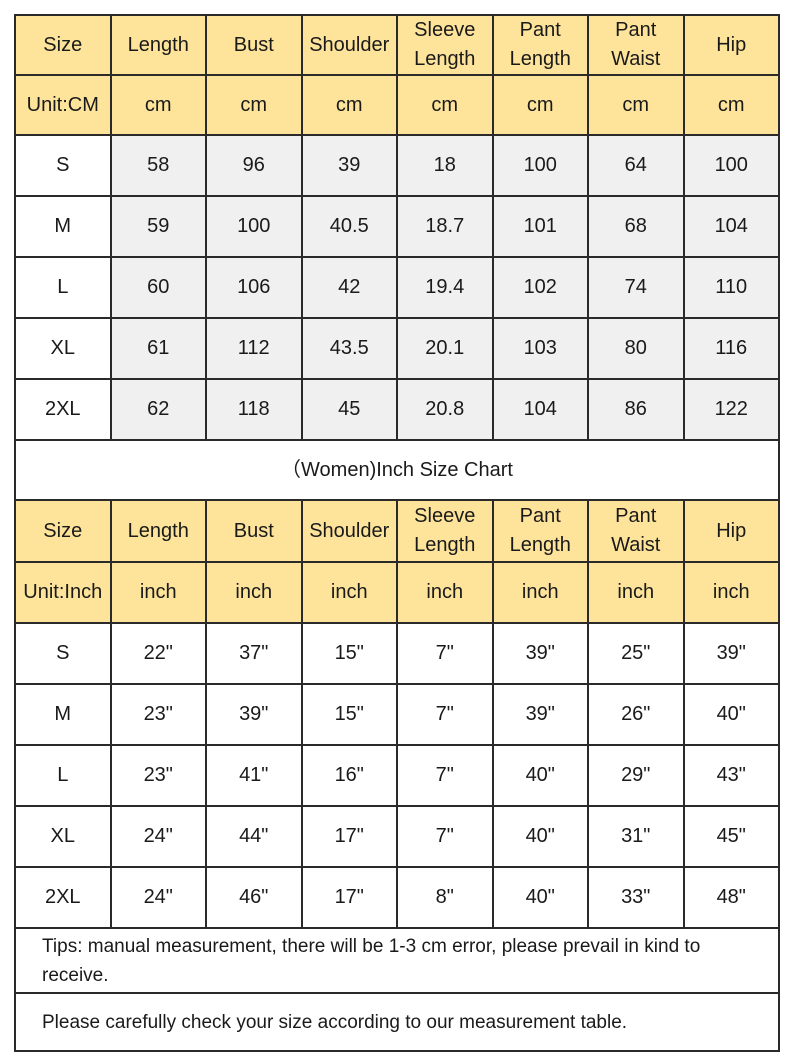  Describe the element at coordinates (63, 897) in the screenshot. I see `table-cell: 2XL` at that location.